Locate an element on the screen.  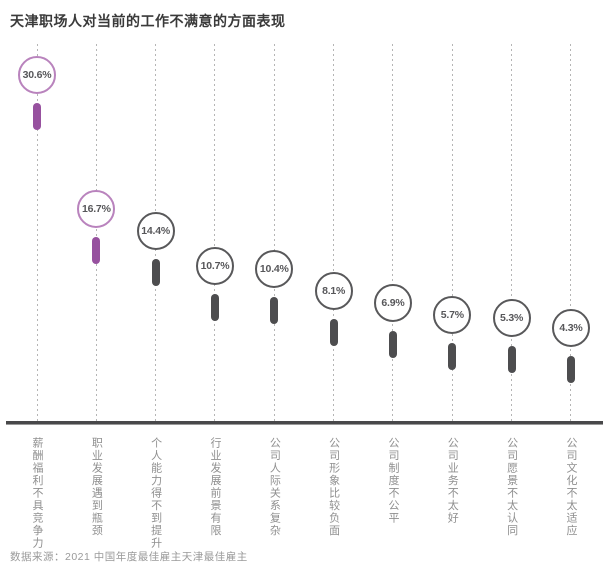
data-point-value: 16.7% is located at coordinates (96, 208).